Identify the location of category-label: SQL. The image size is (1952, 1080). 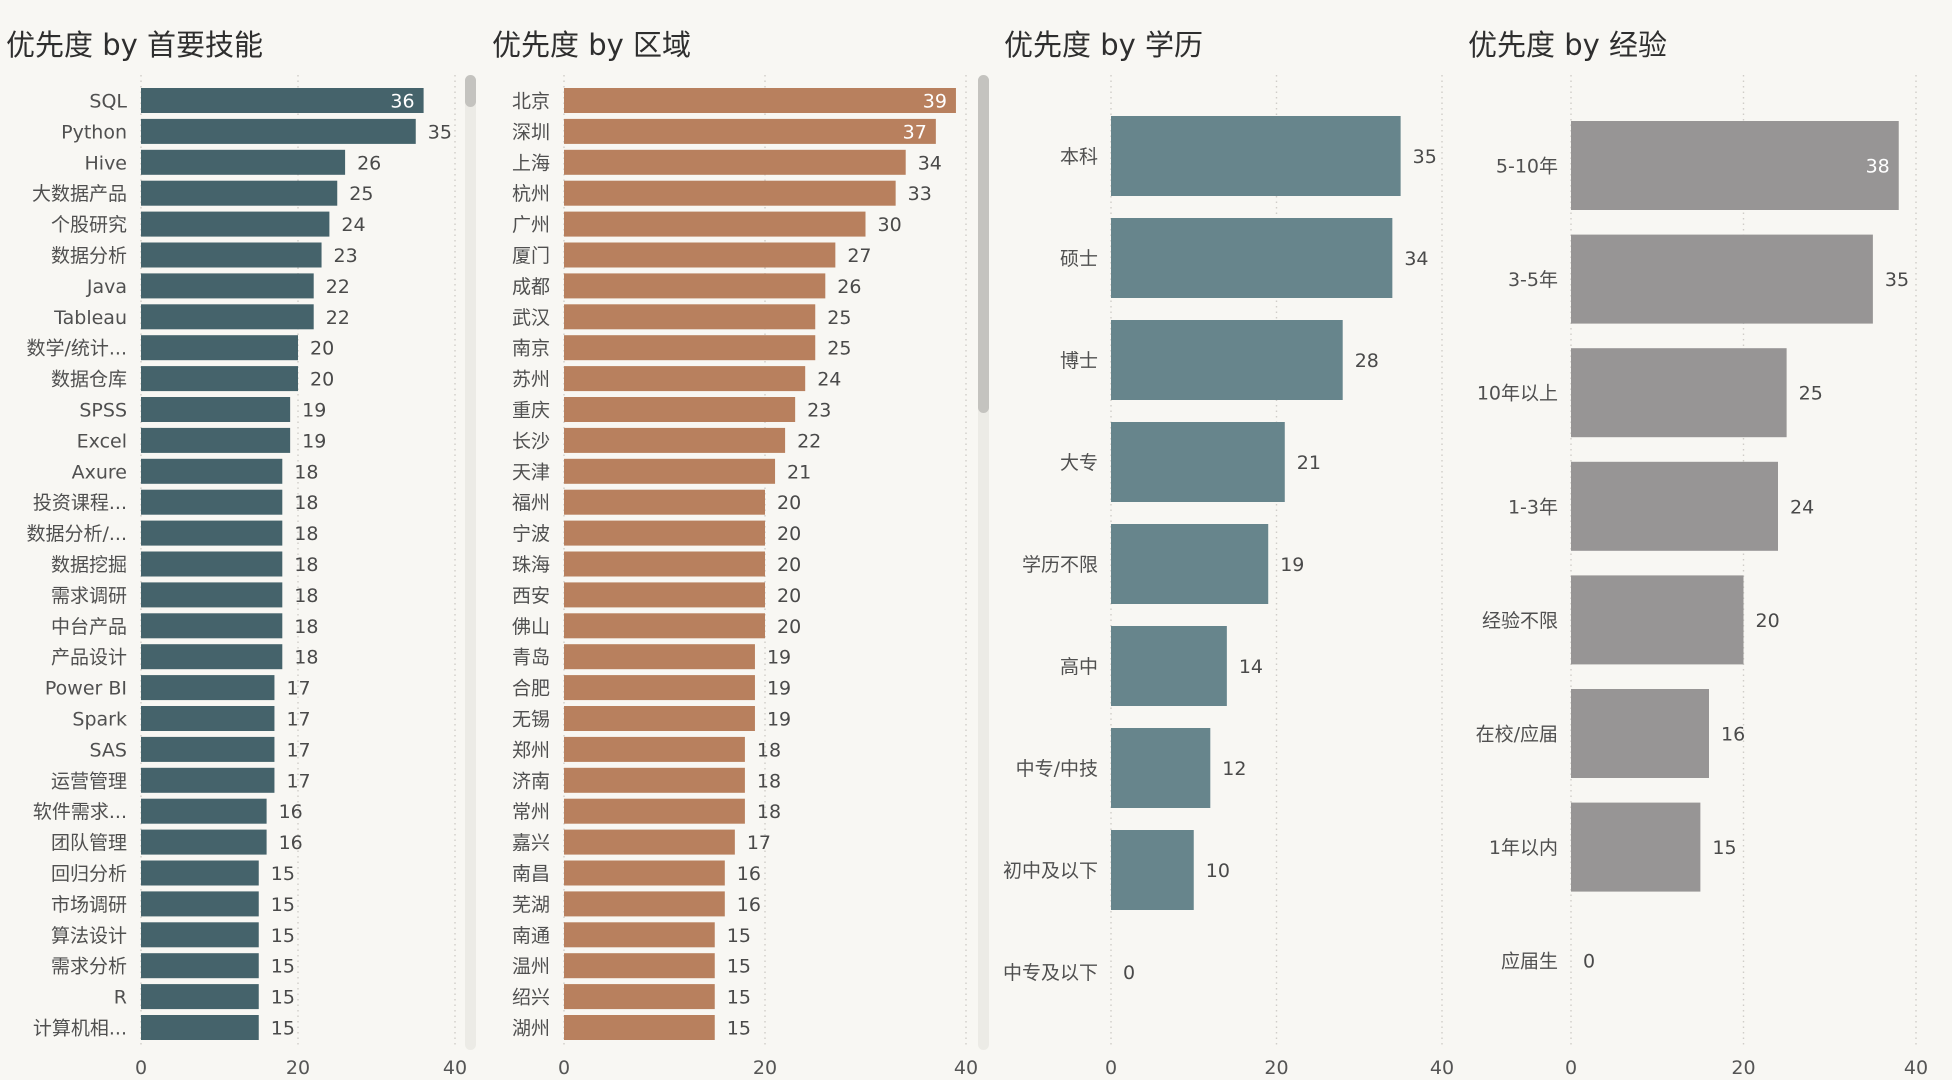
(108, 102).